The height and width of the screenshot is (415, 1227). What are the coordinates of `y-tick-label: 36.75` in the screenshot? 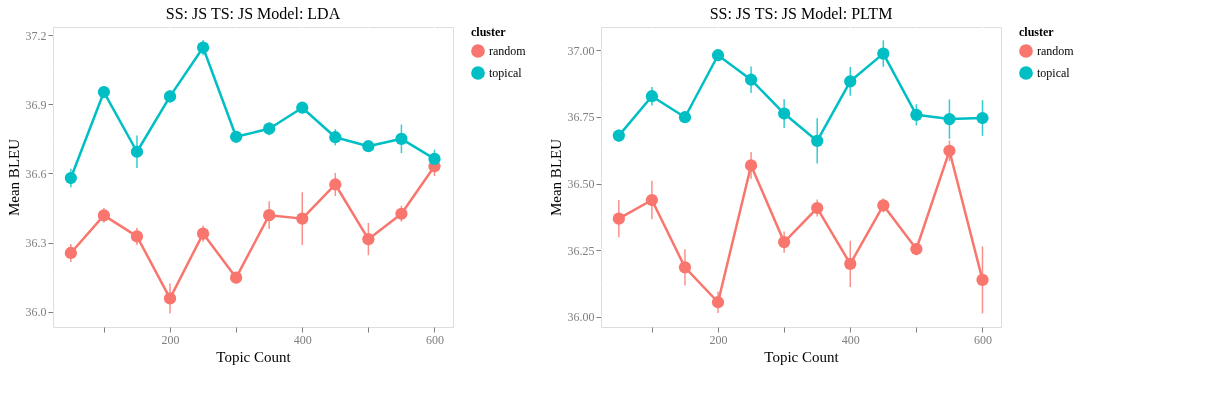 It's located at (581, 117).